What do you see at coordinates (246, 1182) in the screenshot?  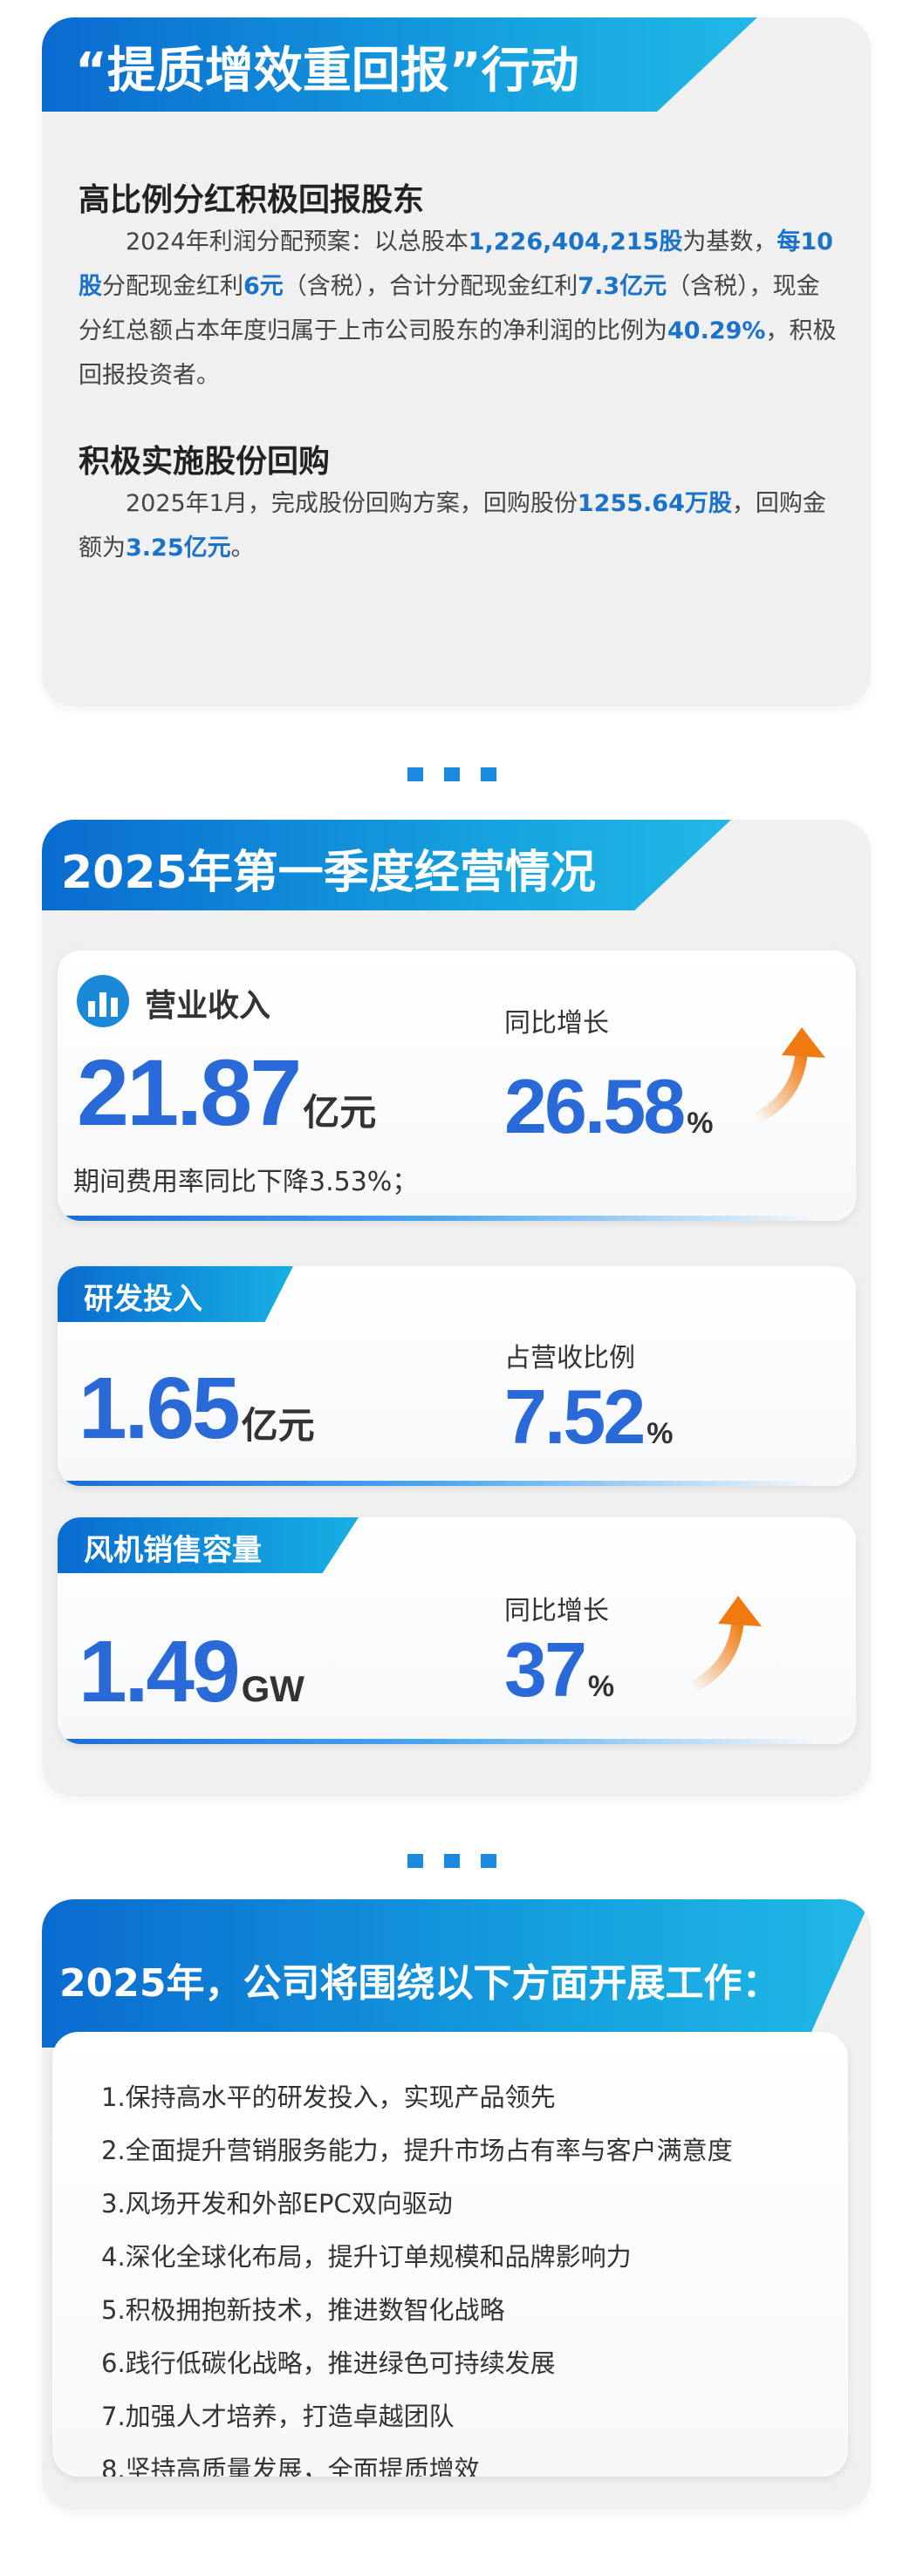 I see `expense-note: 期间费用率同比下降3.53%；` at bounding box center [246, 1182].